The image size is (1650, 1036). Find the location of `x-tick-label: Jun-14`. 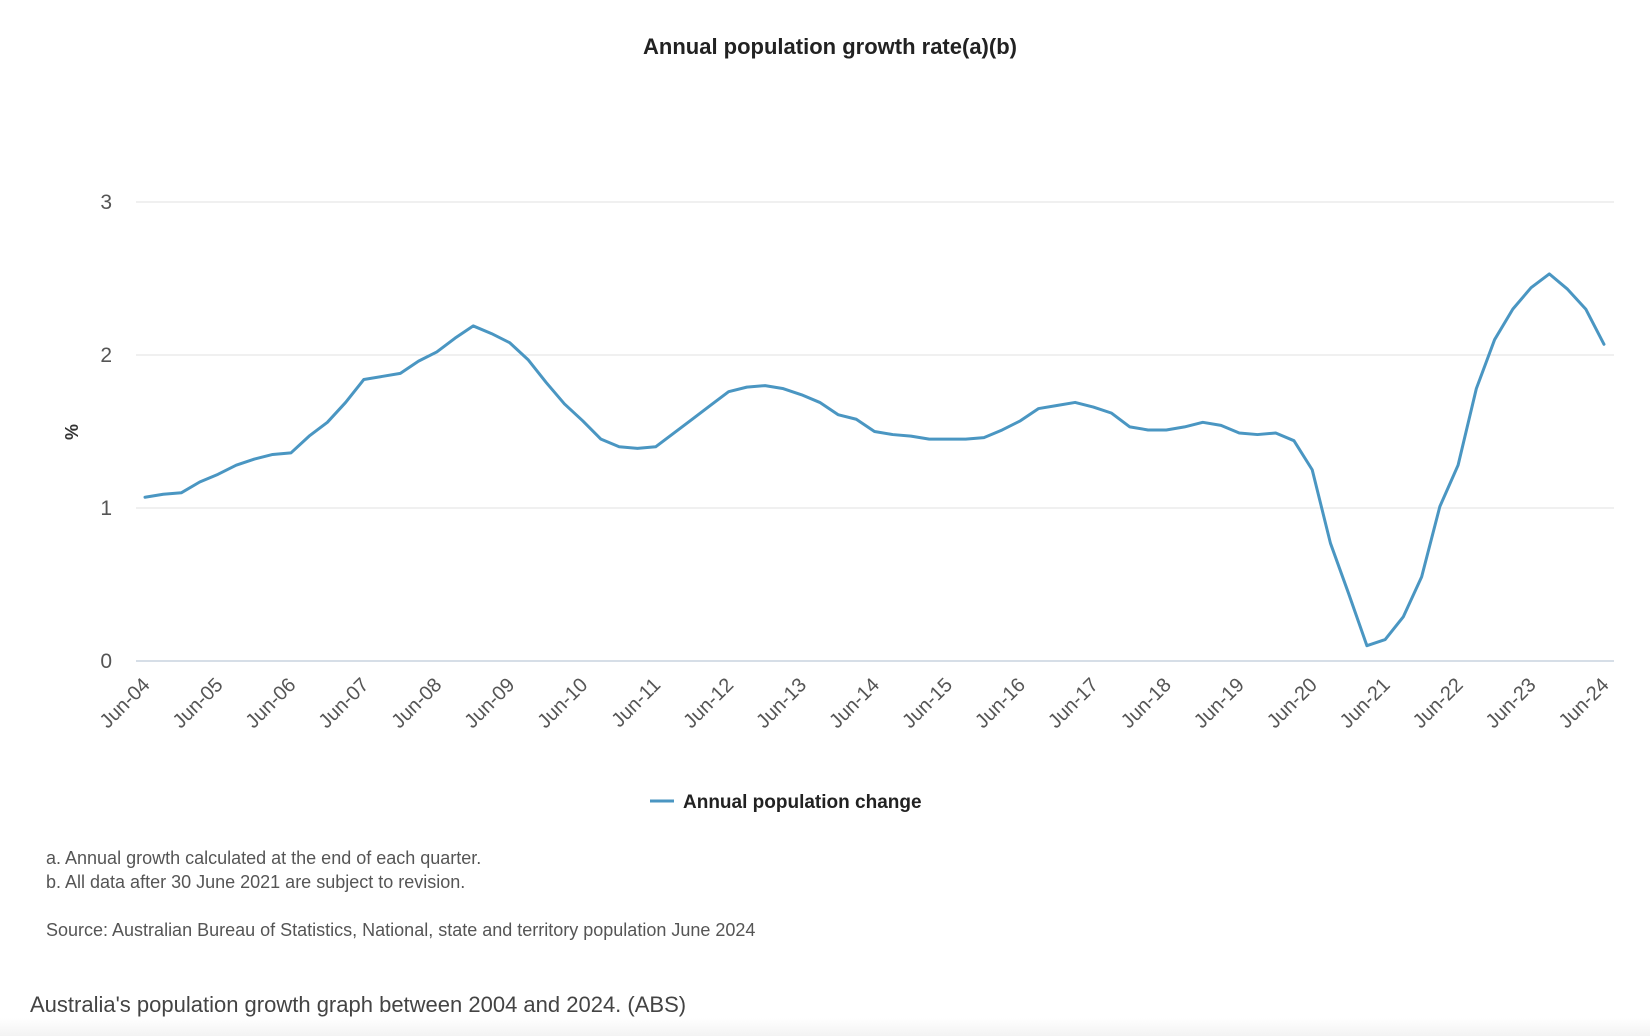

x-tick-label: Jun-14 is located at coordinates (854, 703).